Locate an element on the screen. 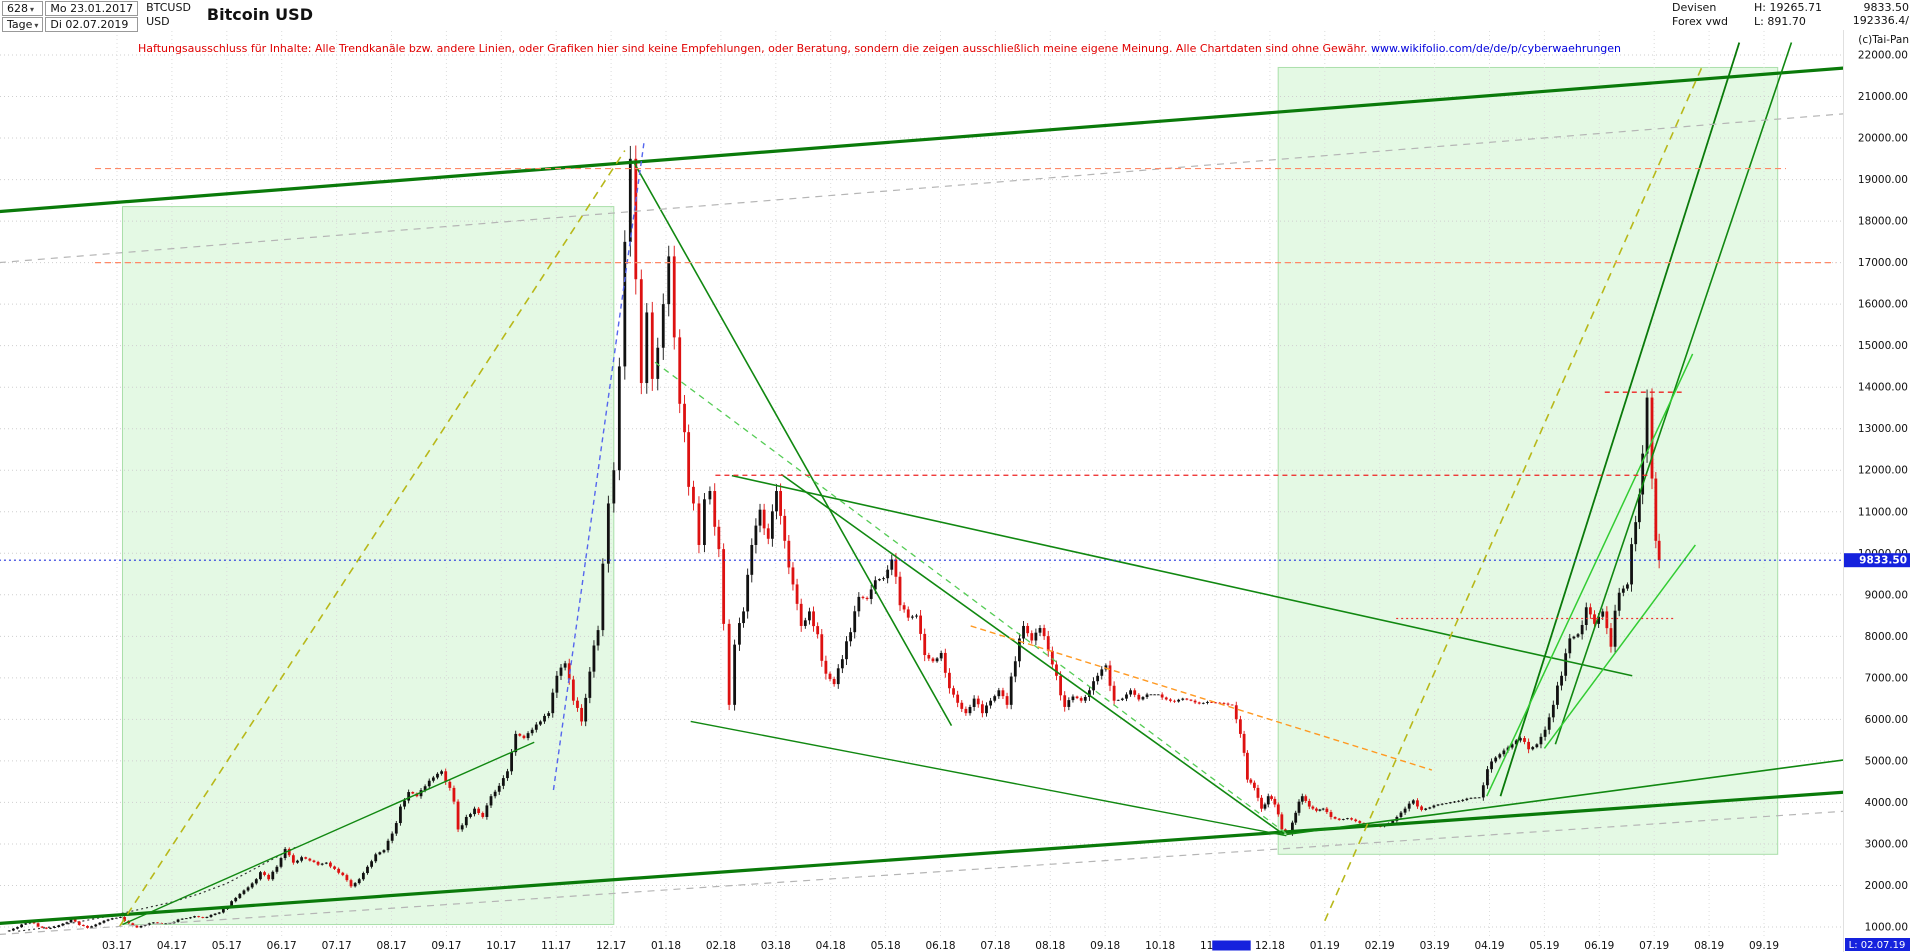  svg-text: 4000.00 is located at coordinates (1886, 803).